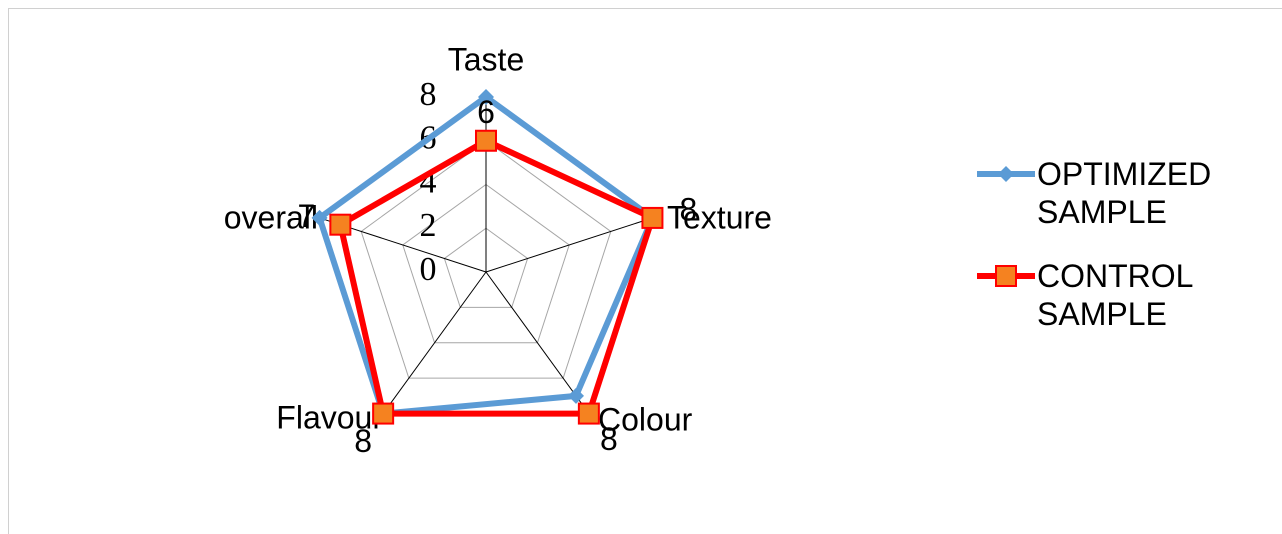 This screenshot has width=1282, height=534. I want to click on r-tick-label: 2, so click(428, 225).